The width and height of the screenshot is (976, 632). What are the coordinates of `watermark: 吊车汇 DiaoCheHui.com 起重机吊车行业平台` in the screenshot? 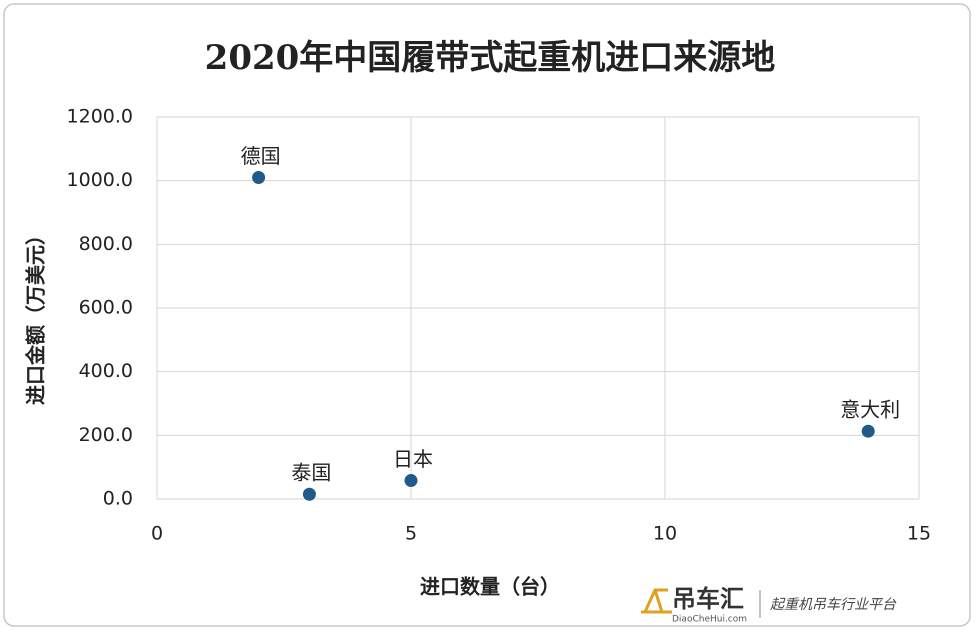 It's located at (769, 605).